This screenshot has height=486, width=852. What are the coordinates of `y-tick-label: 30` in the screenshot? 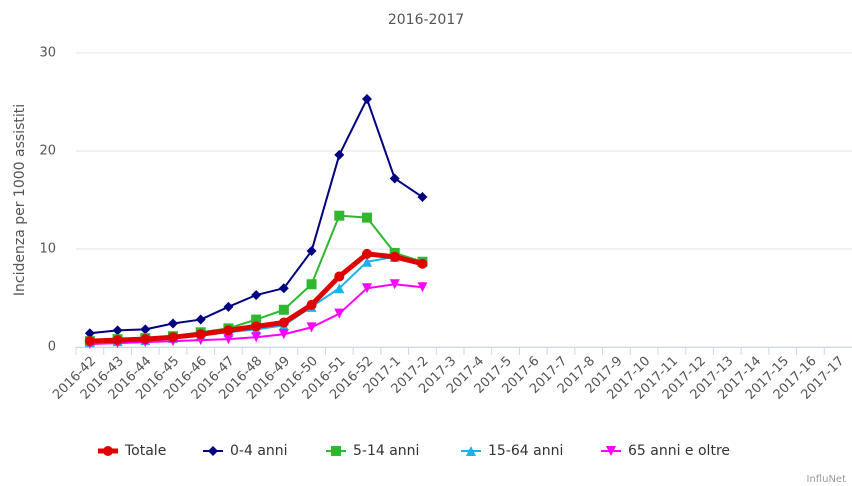 It's located at (47, 53).